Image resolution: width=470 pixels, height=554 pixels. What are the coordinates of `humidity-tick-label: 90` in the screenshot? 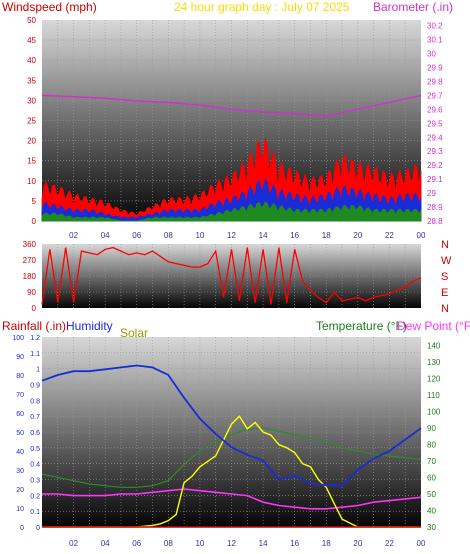 It's located at (20, 357).